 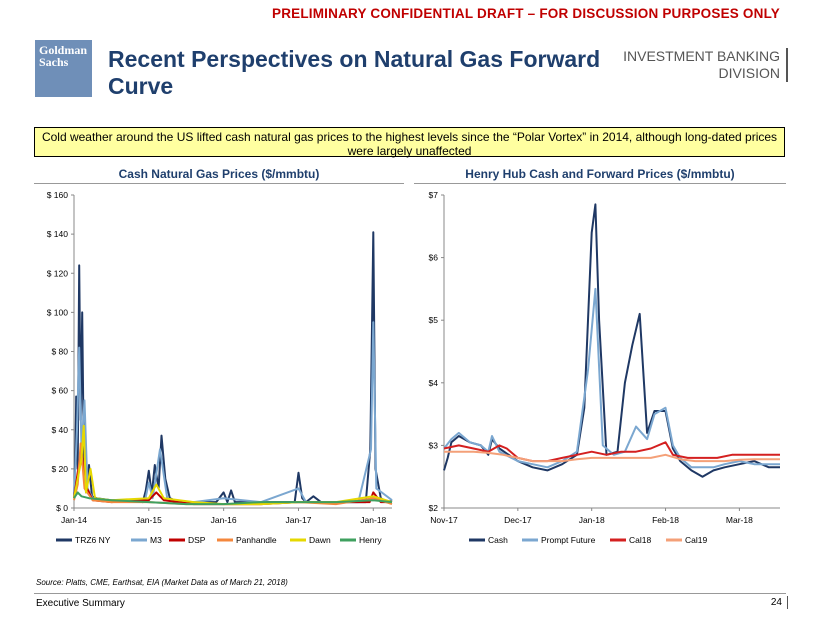 What do you see at coordinates (233, 412) in the screenshot?
I see `series-line-m3` at bounding box center [233, 412].